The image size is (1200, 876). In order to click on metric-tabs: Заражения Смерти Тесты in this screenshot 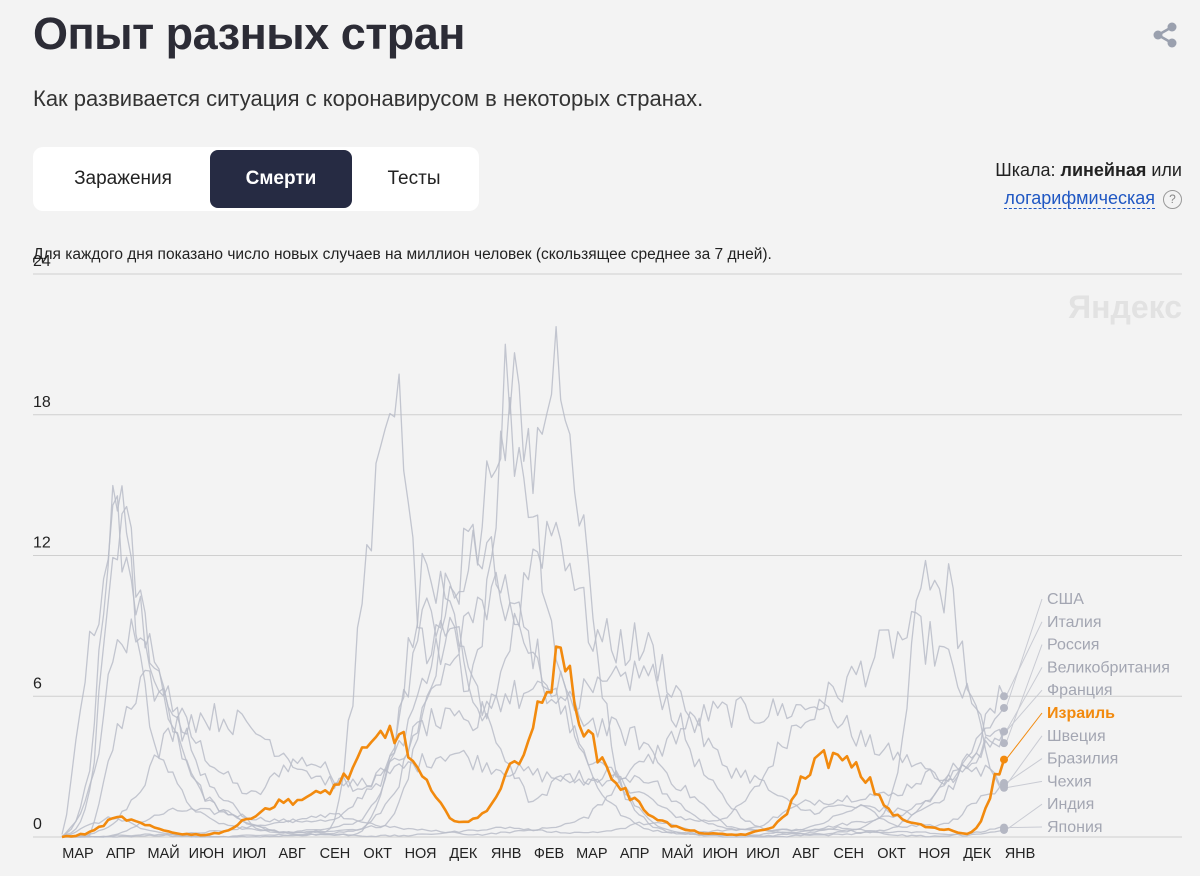, I will do `click(256, 179)`.